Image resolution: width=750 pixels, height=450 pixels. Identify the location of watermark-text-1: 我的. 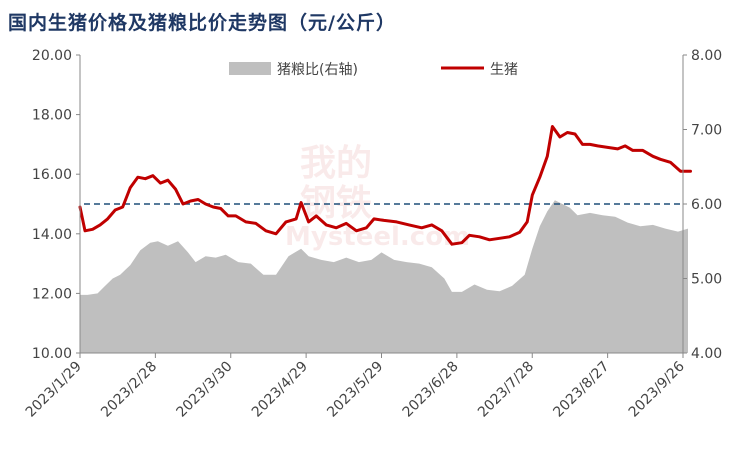
(336, 163).